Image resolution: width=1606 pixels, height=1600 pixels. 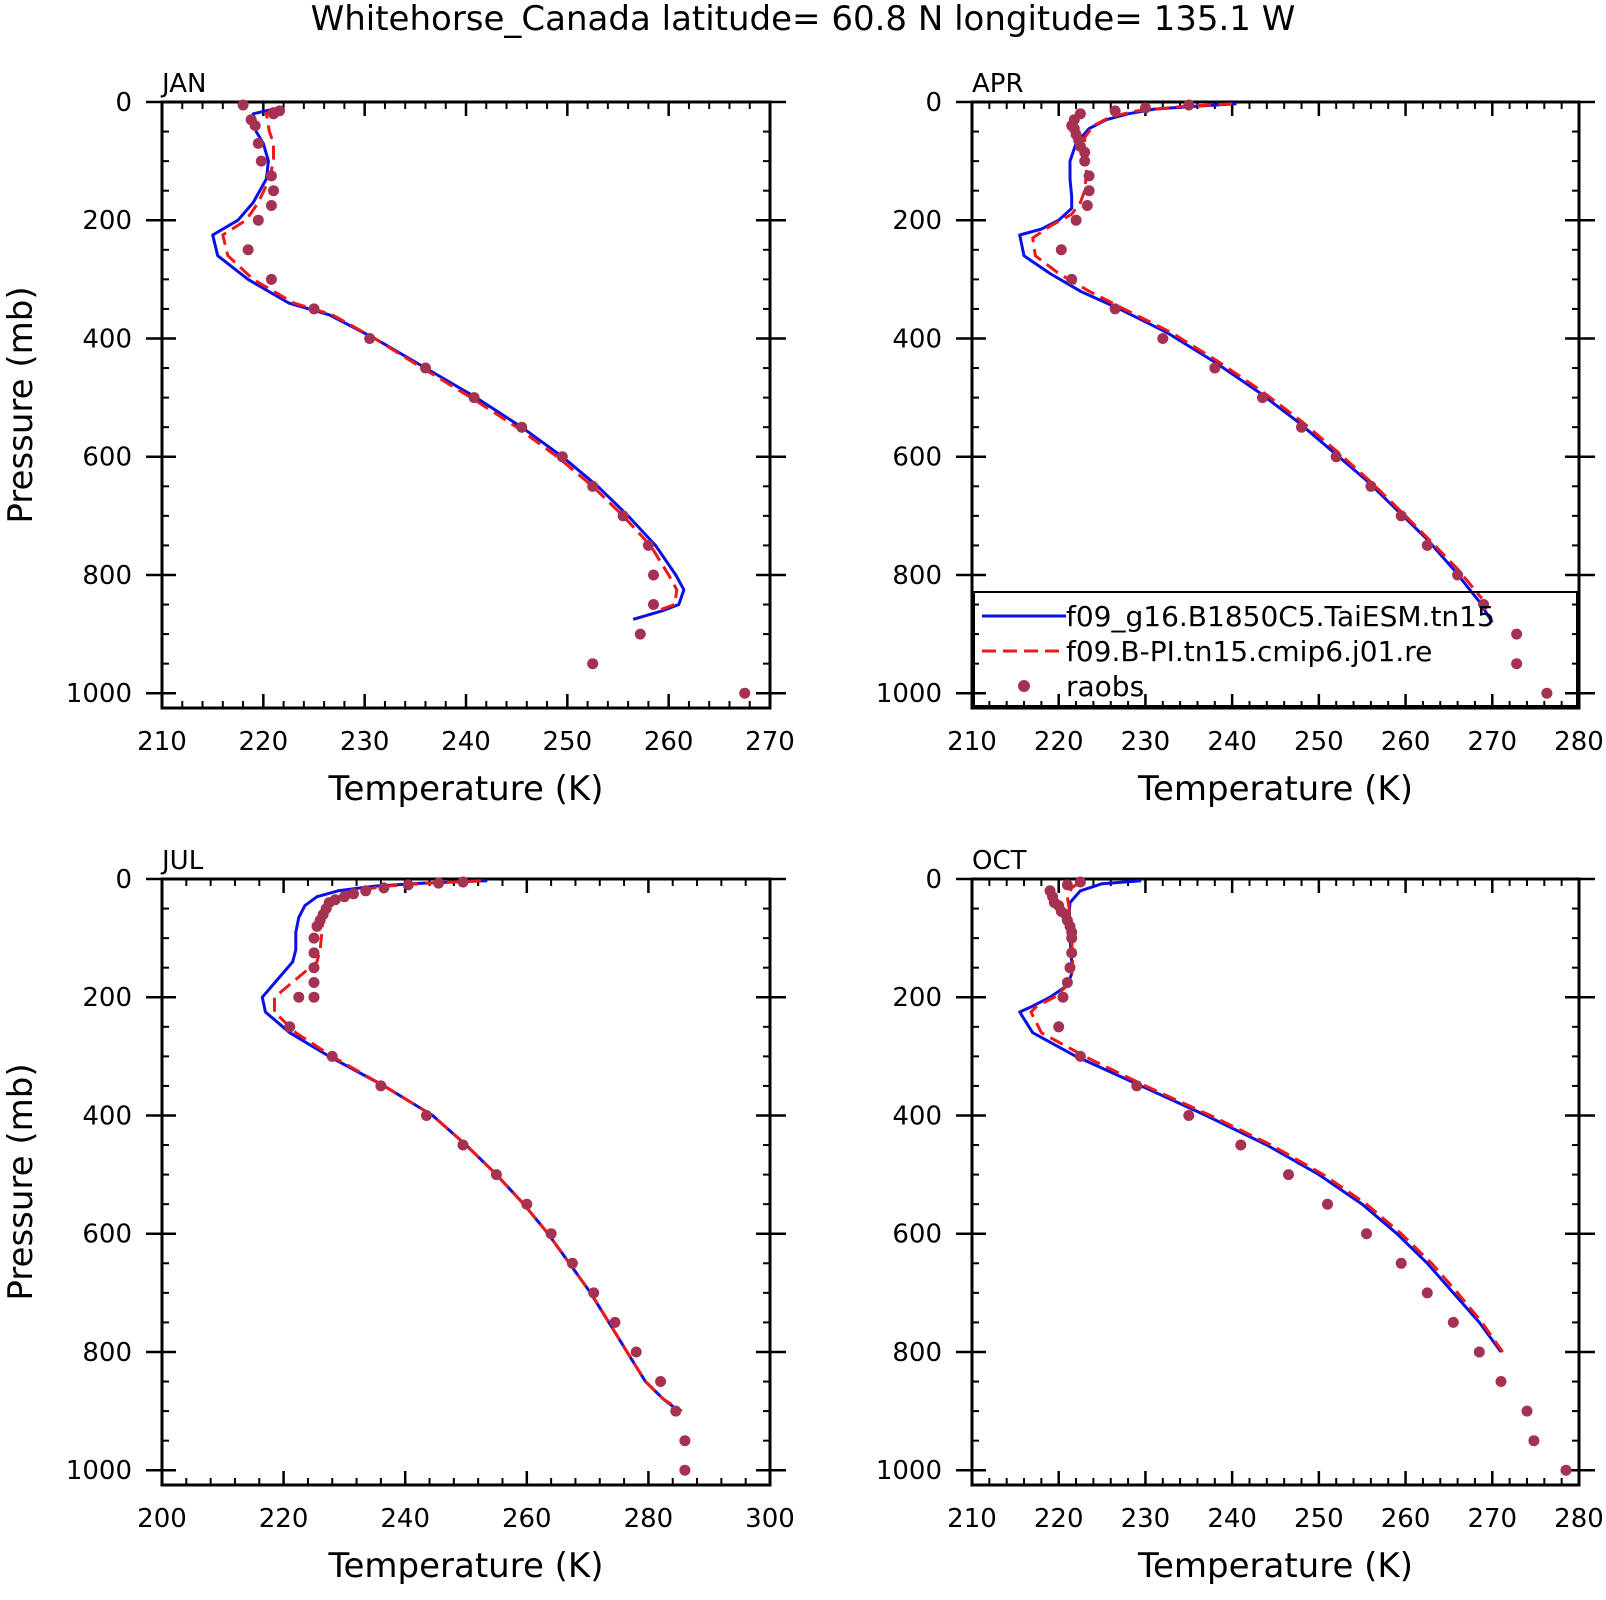 What do you see at coordinates (99, 694) in the screenshot?
I see `y-tick-label: 1000` at bounding box center [99, 694].